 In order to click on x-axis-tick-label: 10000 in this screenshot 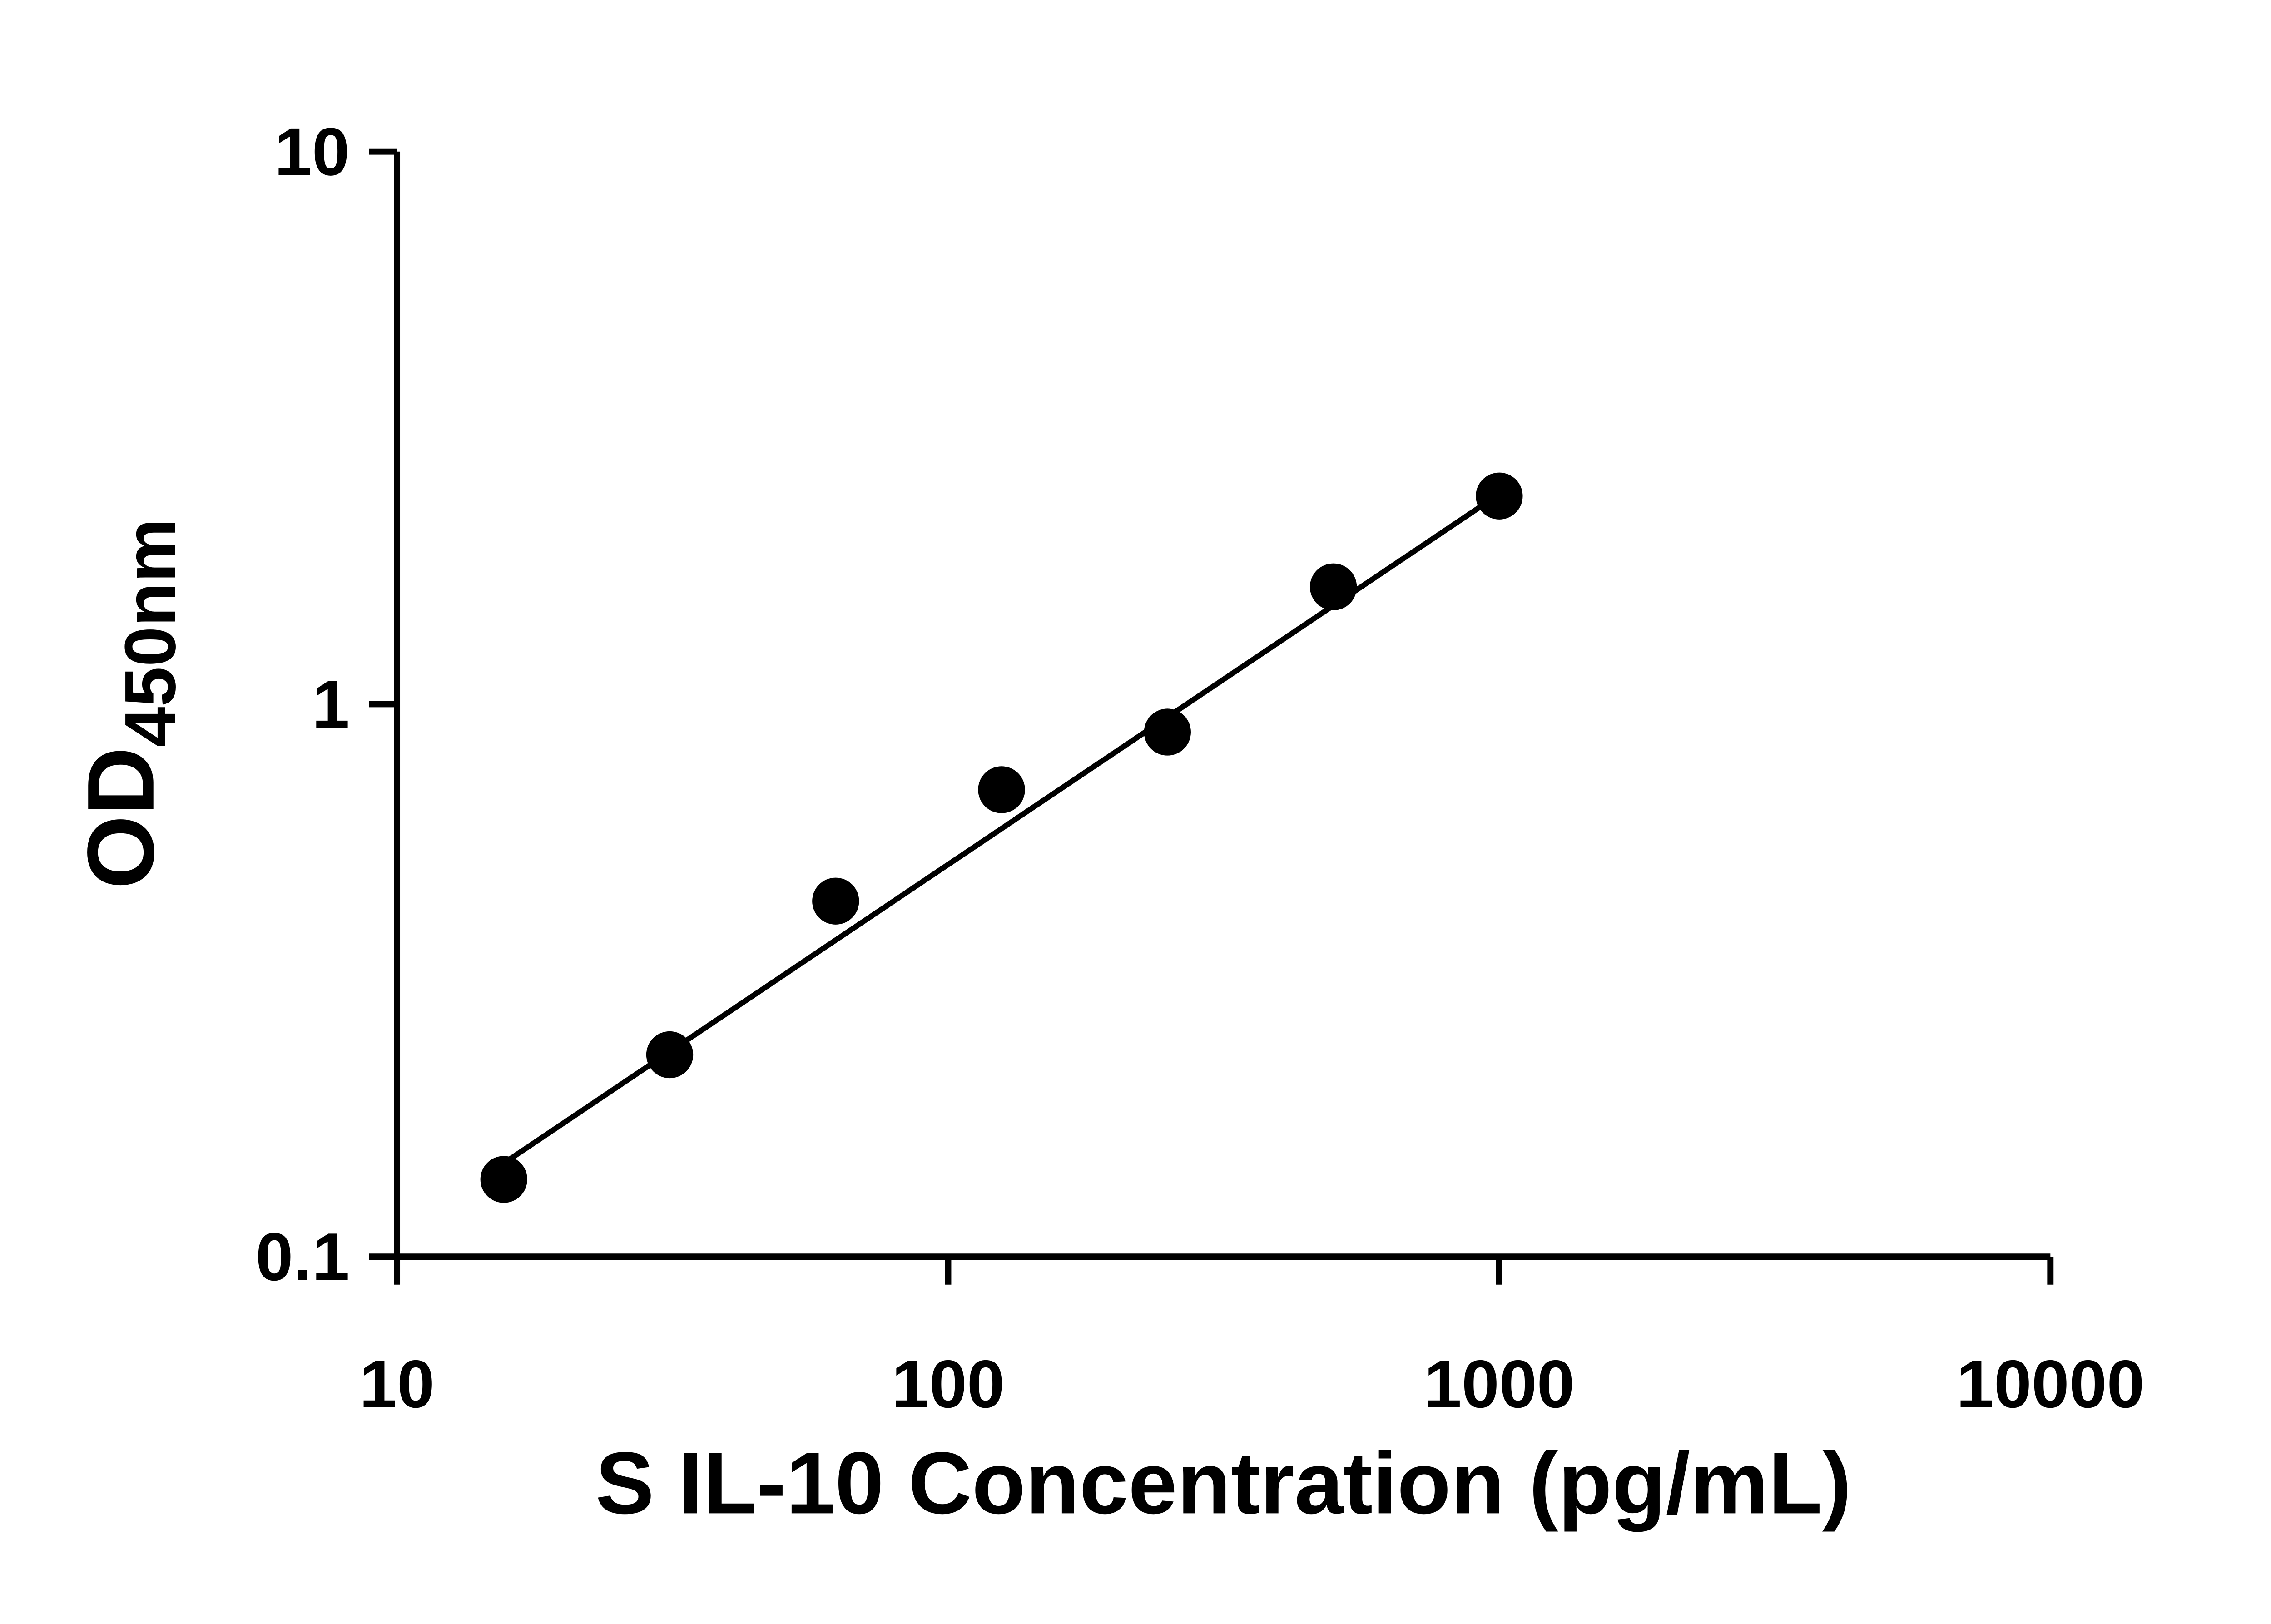, I will do `click(2050, 1384)`.